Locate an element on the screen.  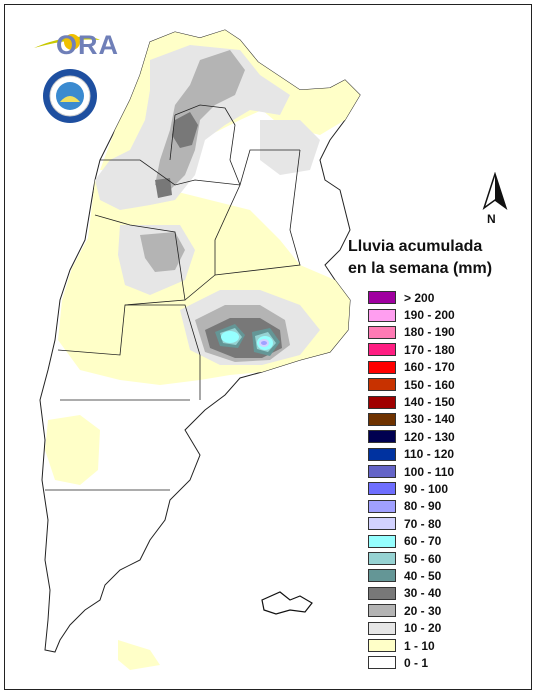
legend-item: 80 - 90 is located at coordinates (411, 506).